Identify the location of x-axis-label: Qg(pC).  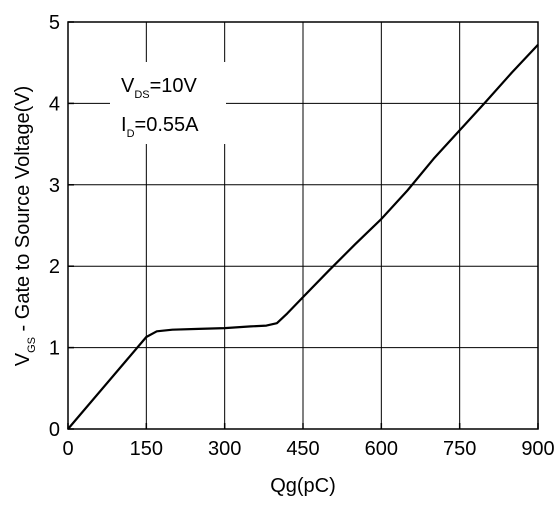
(303, 486).